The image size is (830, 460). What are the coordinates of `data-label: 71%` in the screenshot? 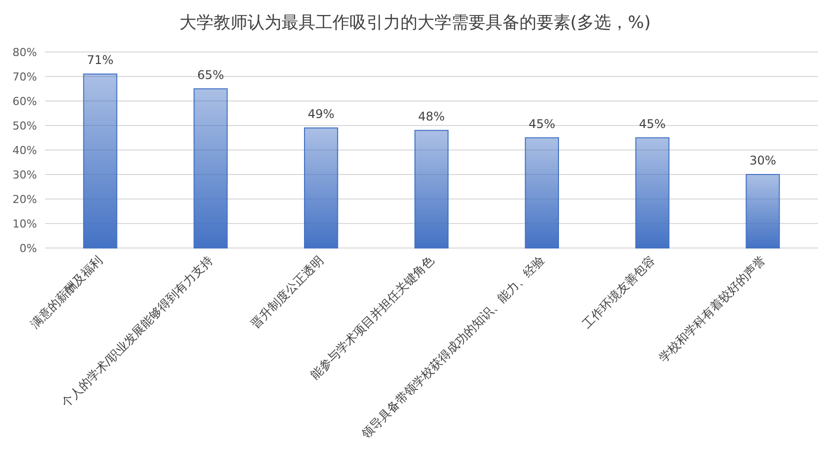 It's located at (100, 60).